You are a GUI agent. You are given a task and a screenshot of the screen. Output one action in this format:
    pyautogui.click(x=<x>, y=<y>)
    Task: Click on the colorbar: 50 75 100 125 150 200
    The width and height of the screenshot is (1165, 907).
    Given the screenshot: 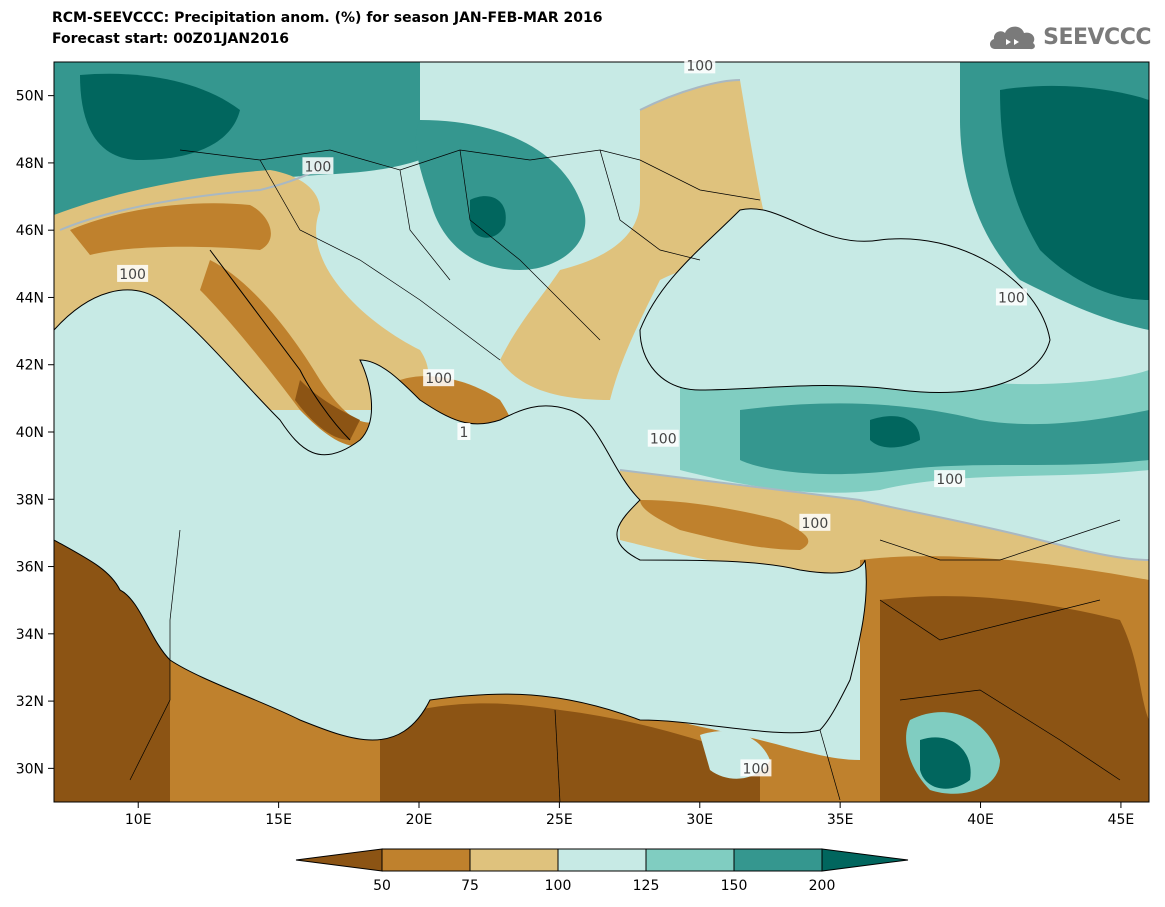 What is the action you would take?
    pyautogui.click(x=602, y=871)
    